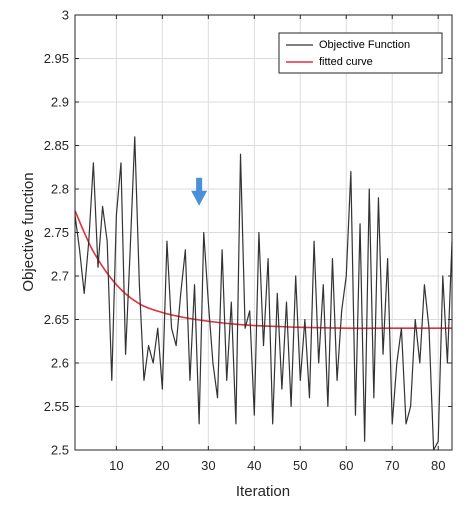  I want to click on x-tick-label: 80, so click(438, 465).